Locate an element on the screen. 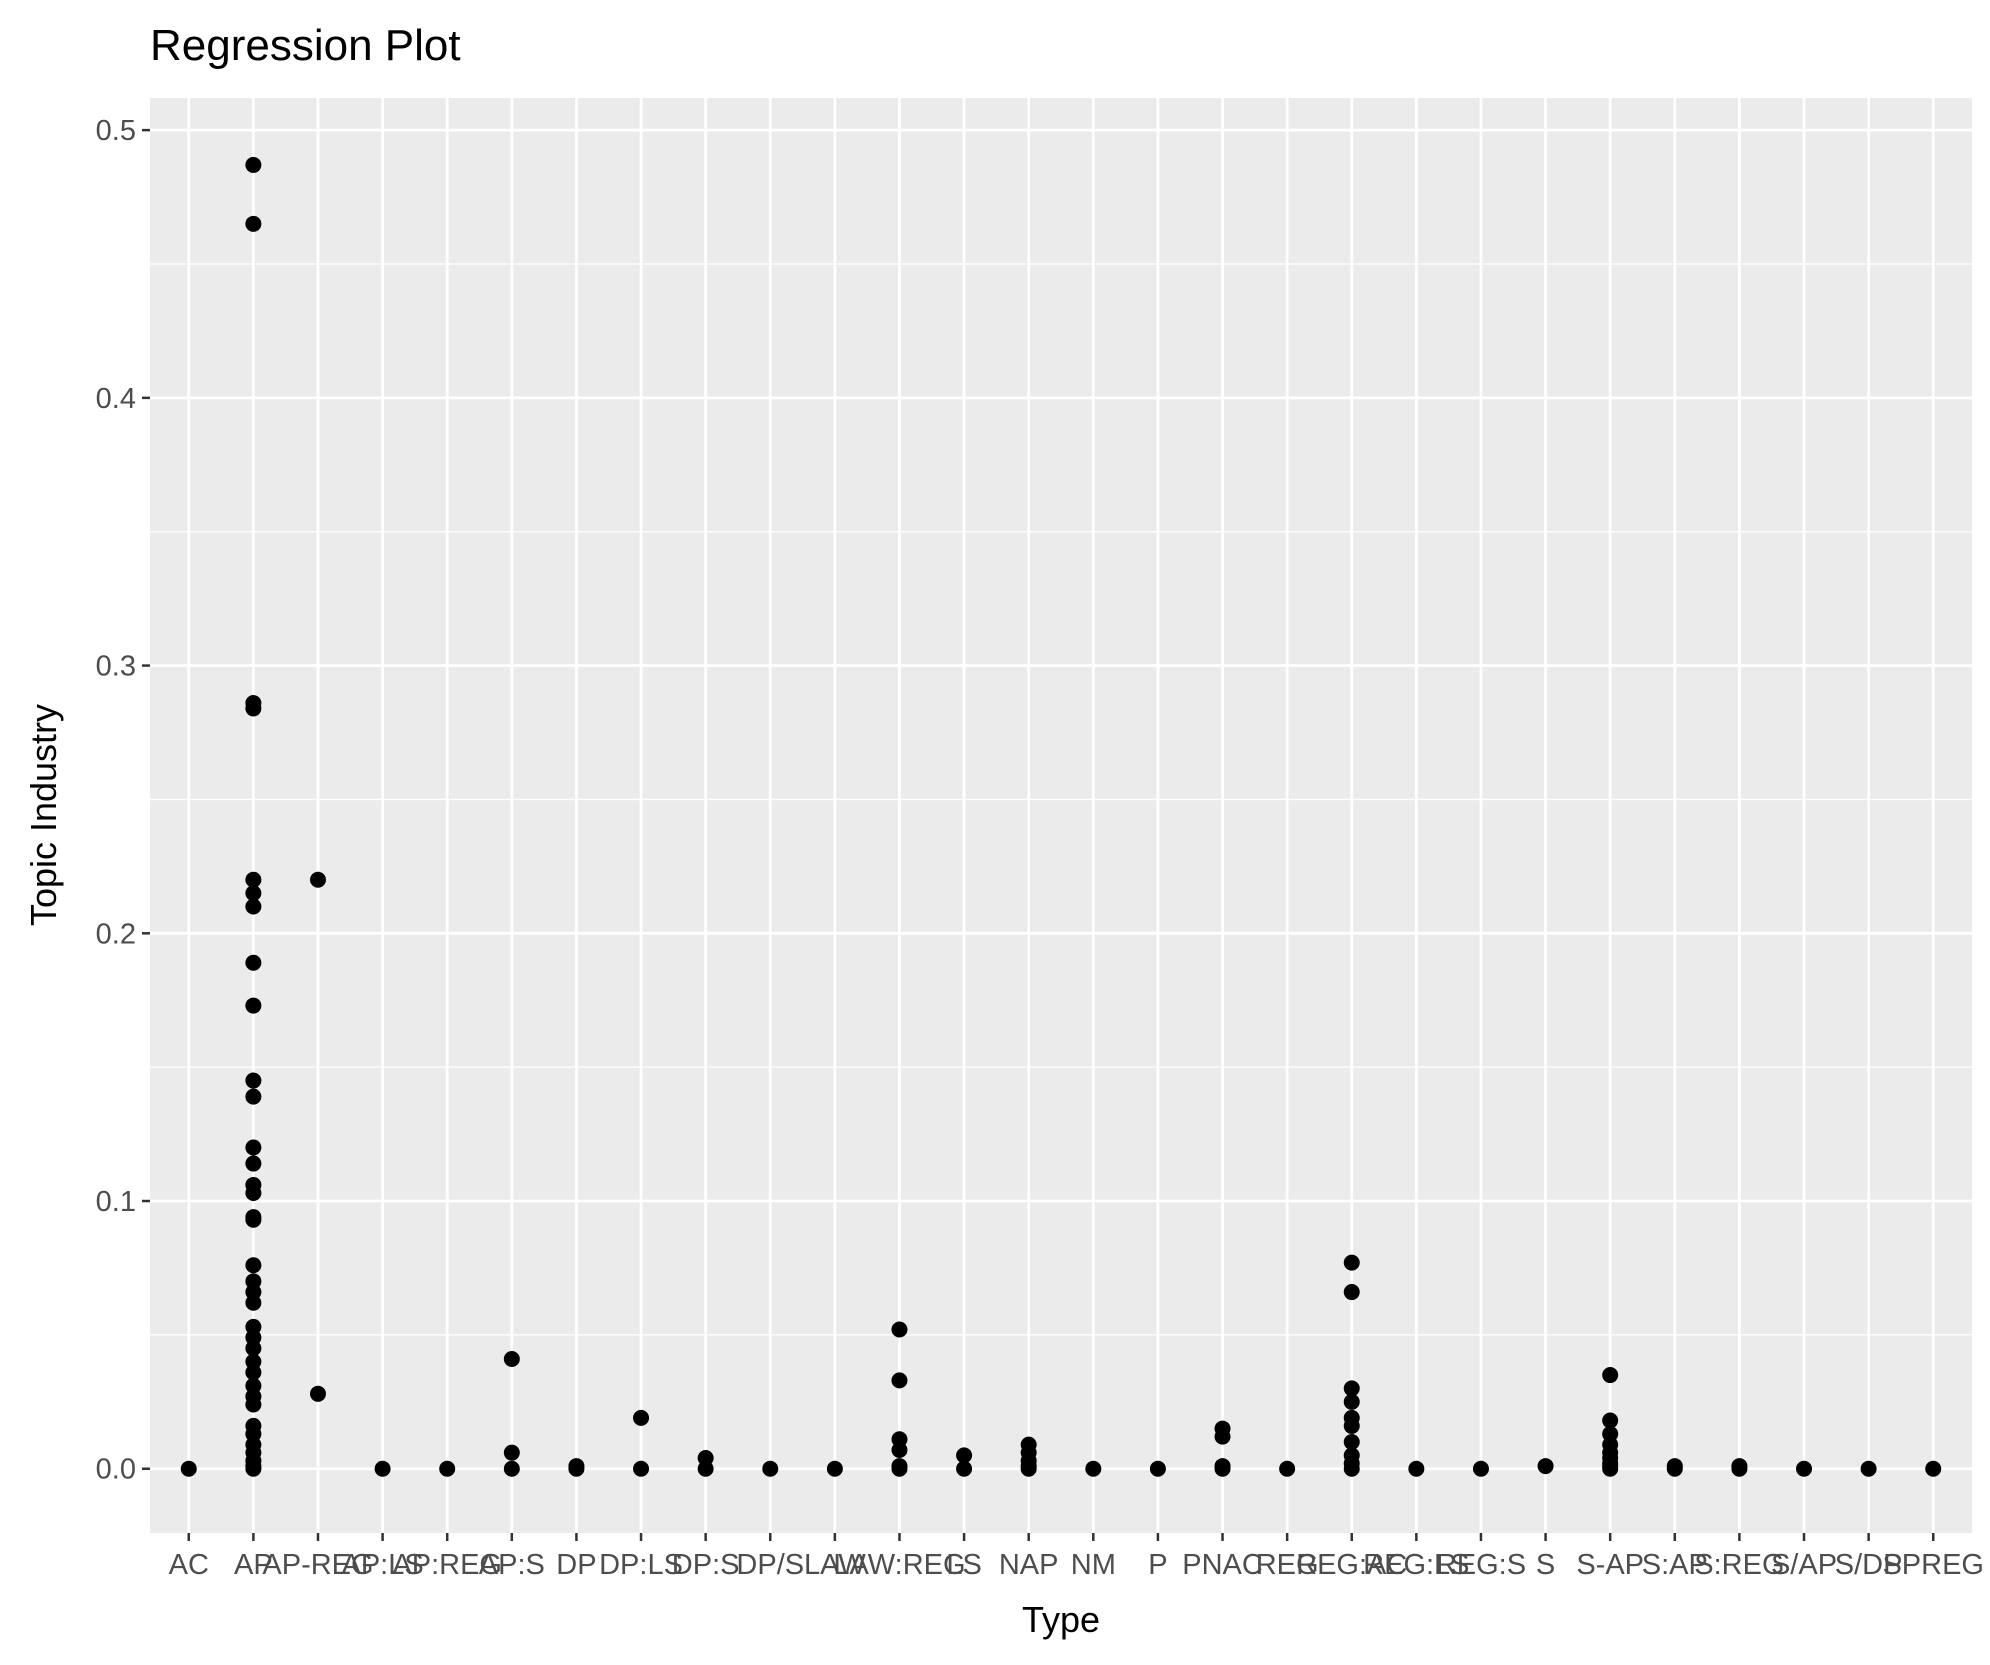 The height and width of the screenshot is (1665, 1990). x-tick-label: AP:S is located at coordinates (512, 1565).